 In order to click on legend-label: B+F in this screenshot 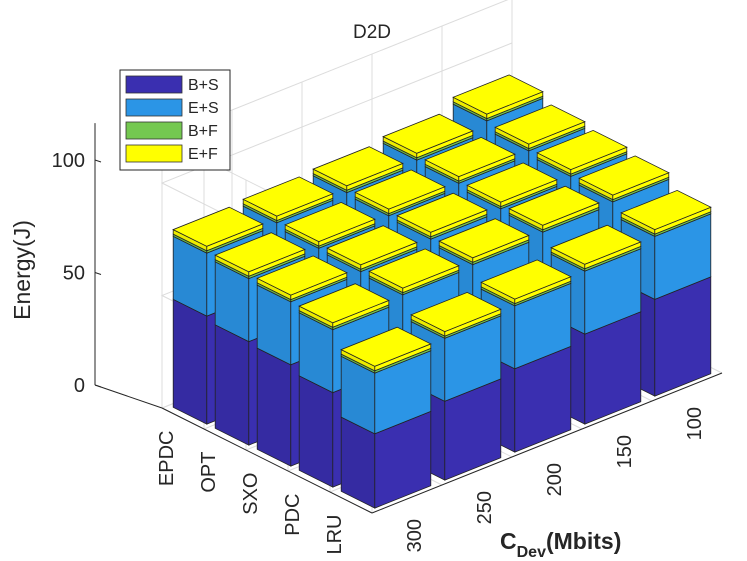, I will do `click(203, 131)`.